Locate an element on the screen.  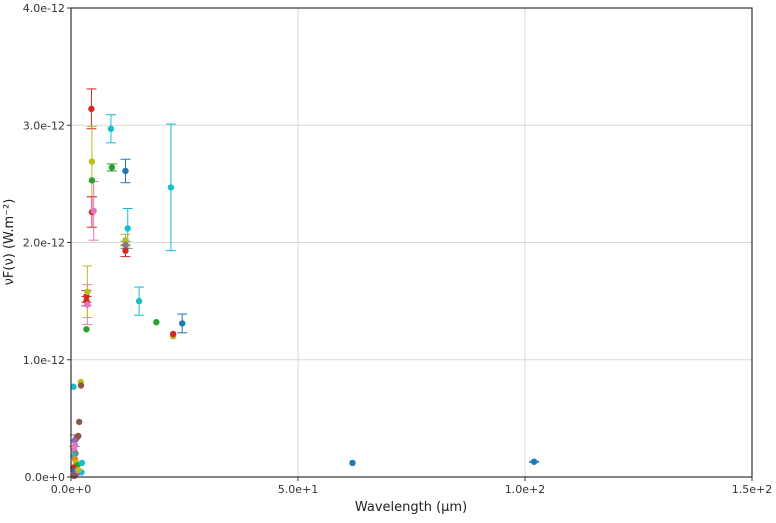
x-axis-title: Wavelength (µm) is located at coordinates (411, 507).